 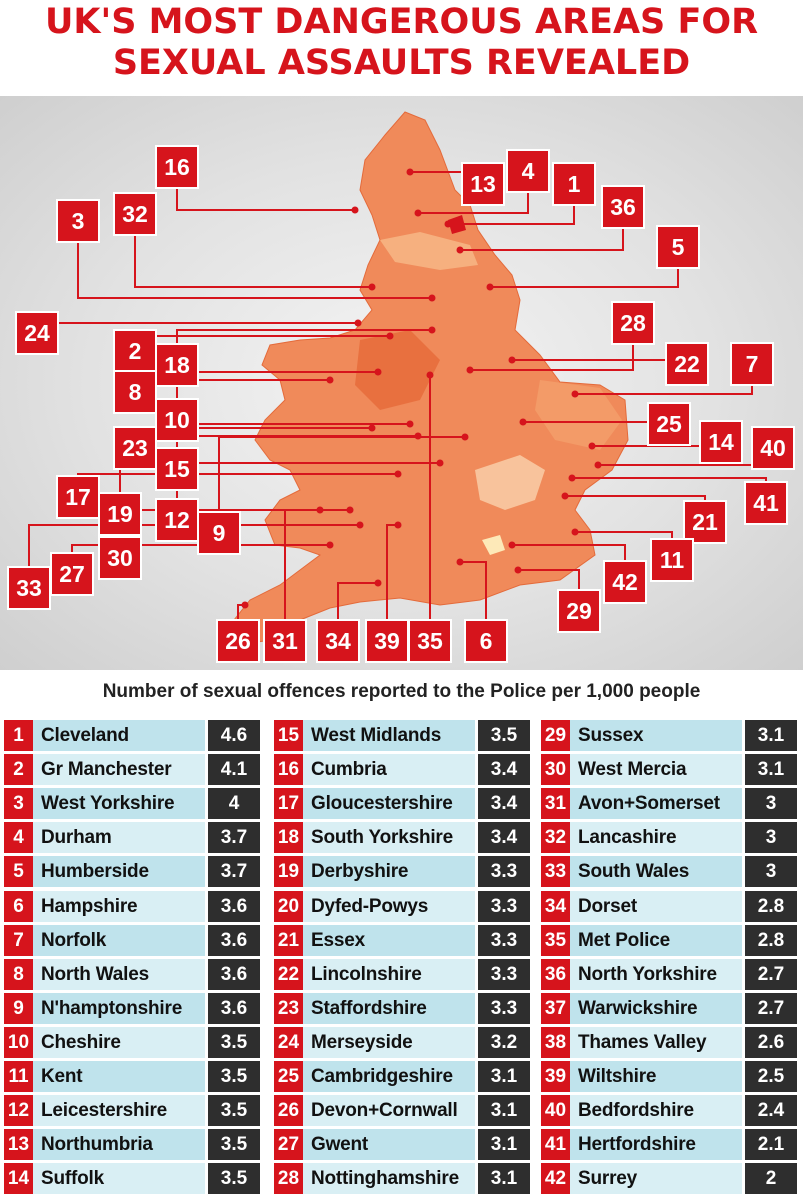 I want to click on rank-cell: 38, so click(x=555, y=1042).